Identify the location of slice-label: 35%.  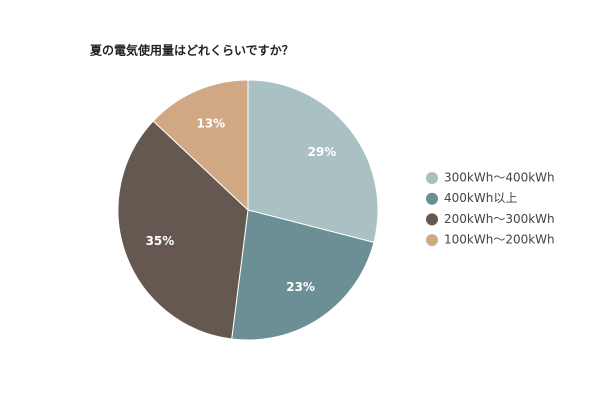
(160, 241).